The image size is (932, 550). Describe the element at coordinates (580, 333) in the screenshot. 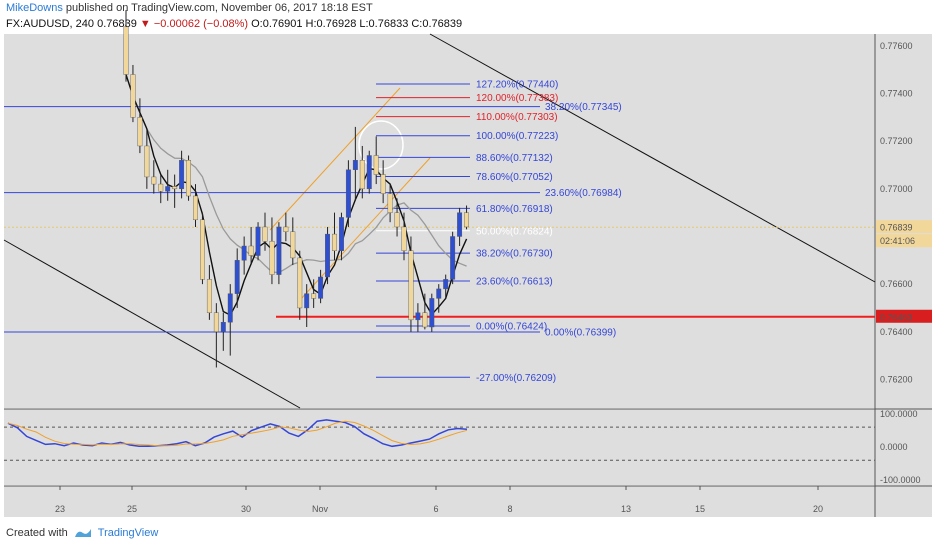

I see `fib-long-label: 0.00%(0.76399)` at that location.